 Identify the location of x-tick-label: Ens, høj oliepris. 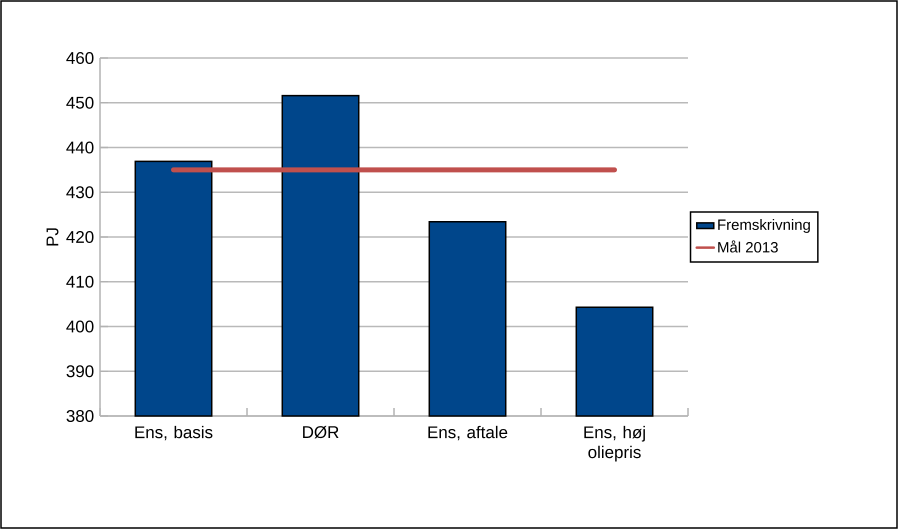
(614, 444).